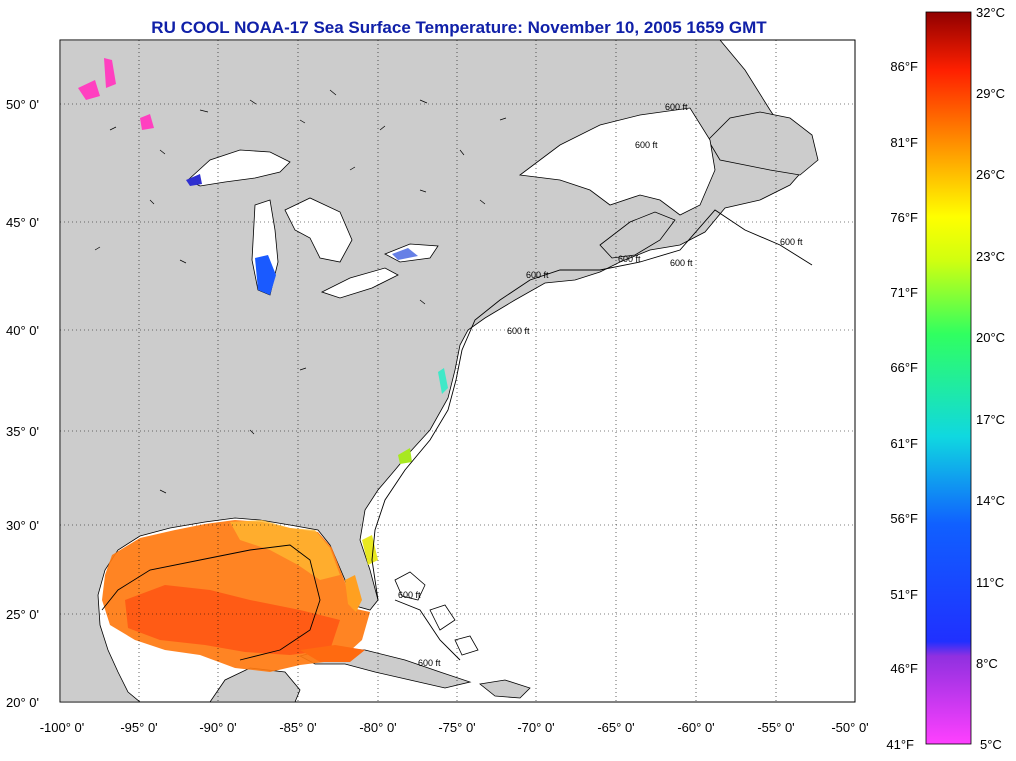 This screenshot has width=1016, height=761. I want to click on sst-florida-east, so click(370, 550).